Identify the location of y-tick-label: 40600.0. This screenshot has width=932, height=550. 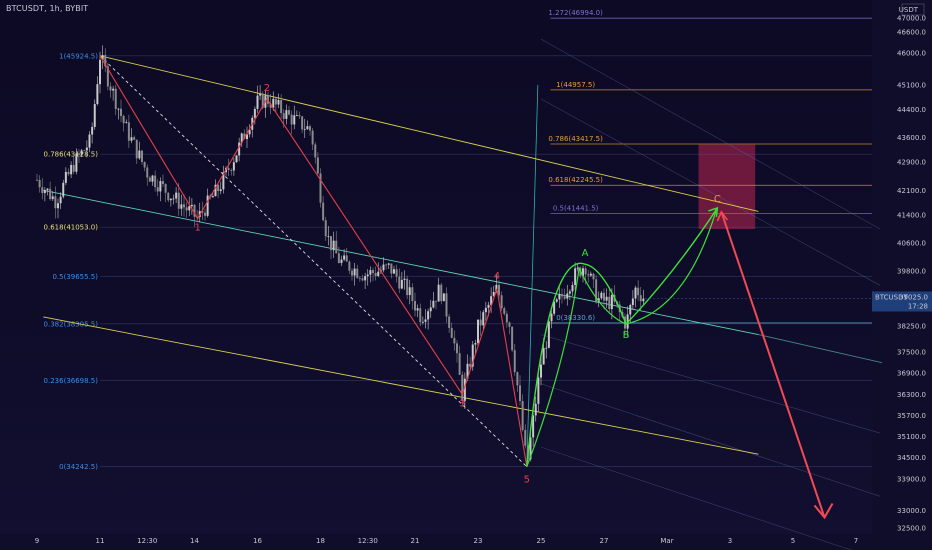
(911, 244).